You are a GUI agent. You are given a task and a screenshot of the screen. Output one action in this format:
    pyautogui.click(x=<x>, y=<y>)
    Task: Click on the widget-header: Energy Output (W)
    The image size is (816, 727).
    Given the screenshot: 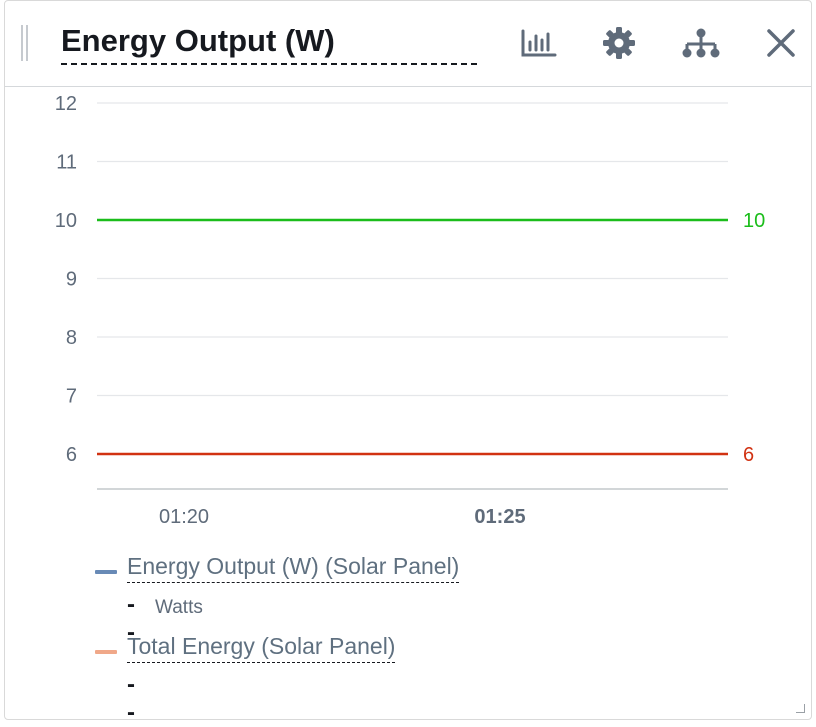 What is the action you would take?
    pyautogui.click(x=408, y=44)
    